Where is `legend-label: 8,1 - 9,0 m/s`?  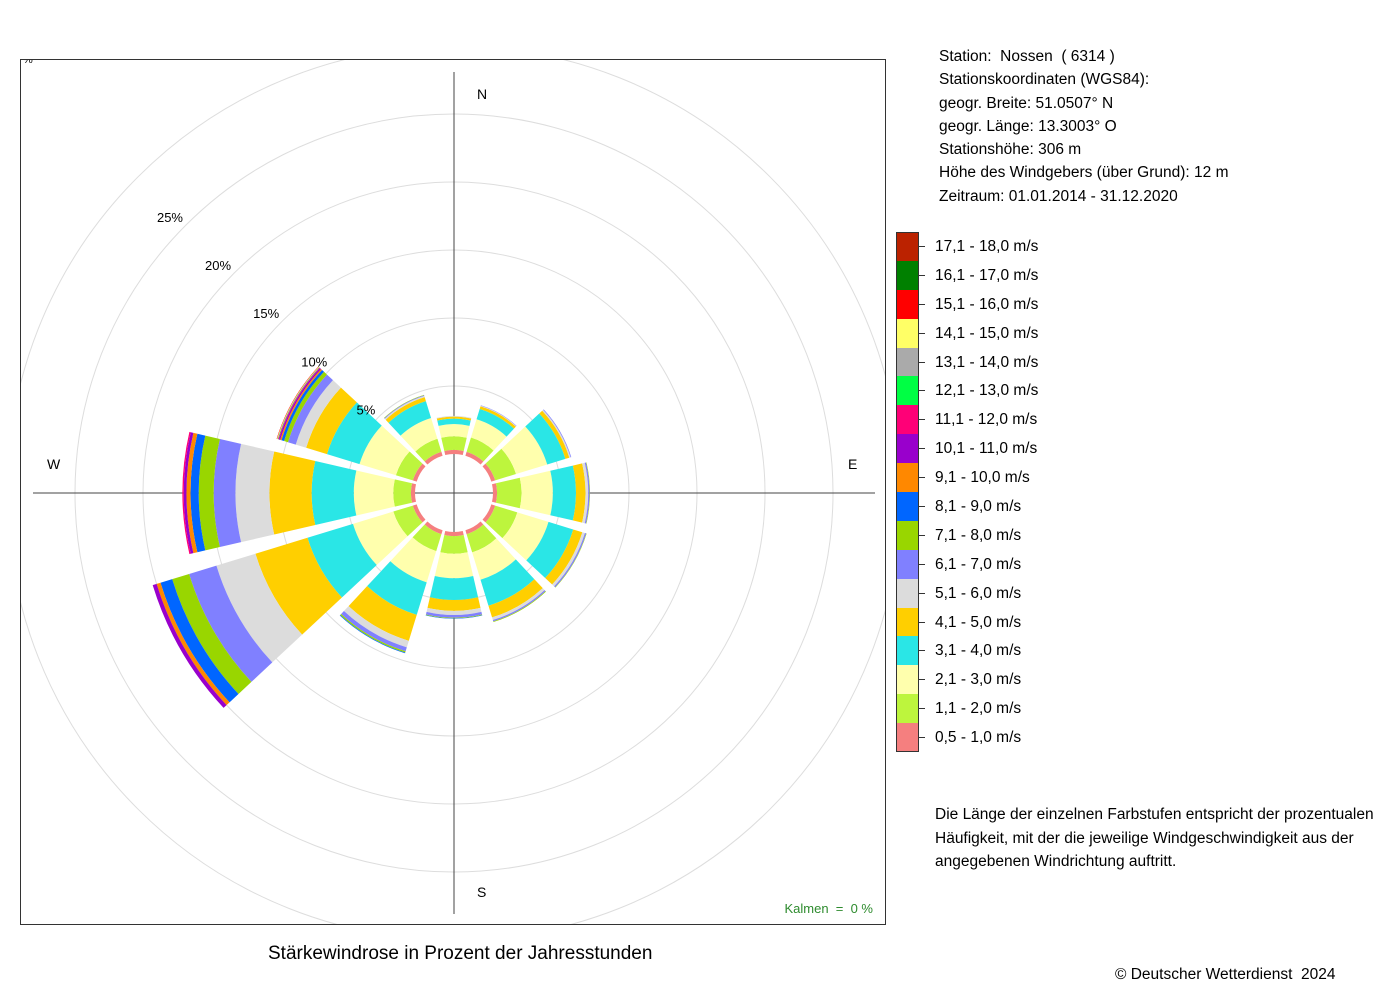 legend-label: 8,1 - 9,0 m/s is located at coordinates (978, 507).